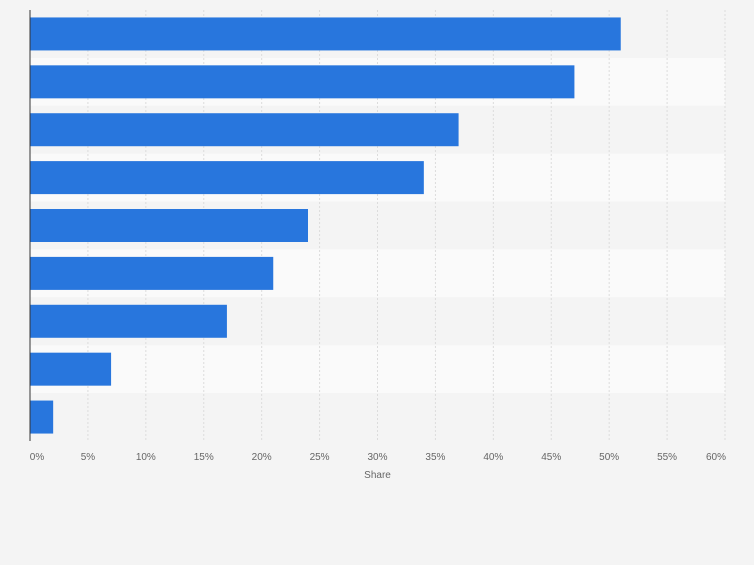 This screenshot has width=754, height=565. Describe the element at coordinates (320, 457) in the screenshot. I see `x-tick-label: 25%` at that location.